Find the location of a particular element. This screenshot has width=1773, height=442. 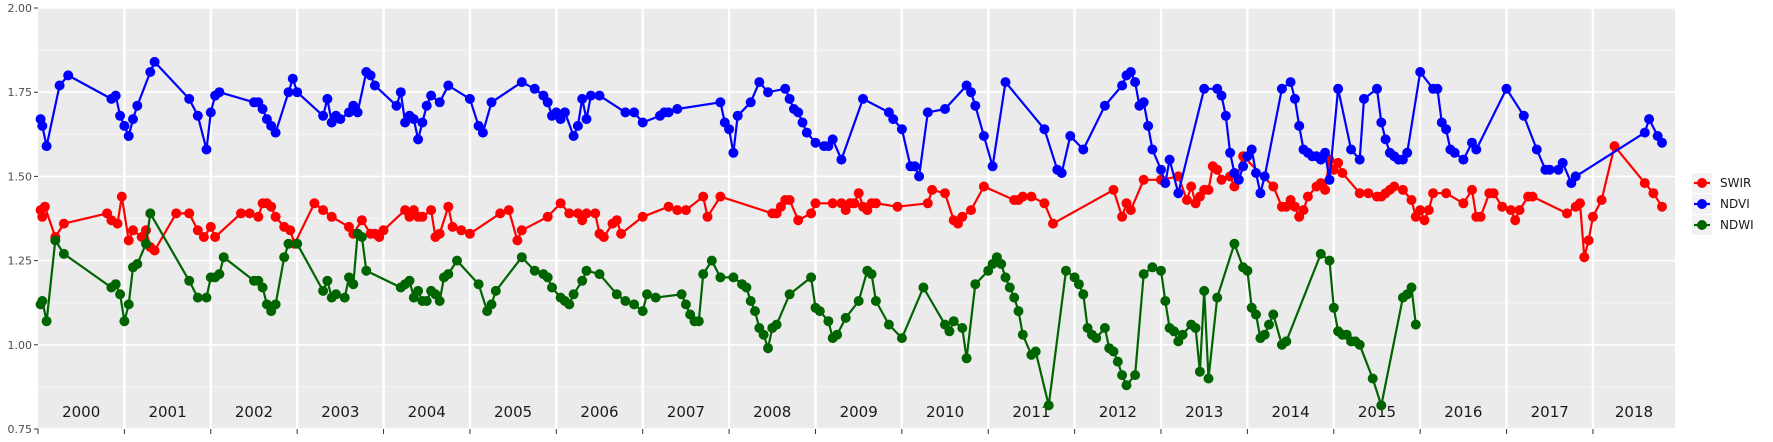

year-label: 2003 is located at coordinates (340, 412).